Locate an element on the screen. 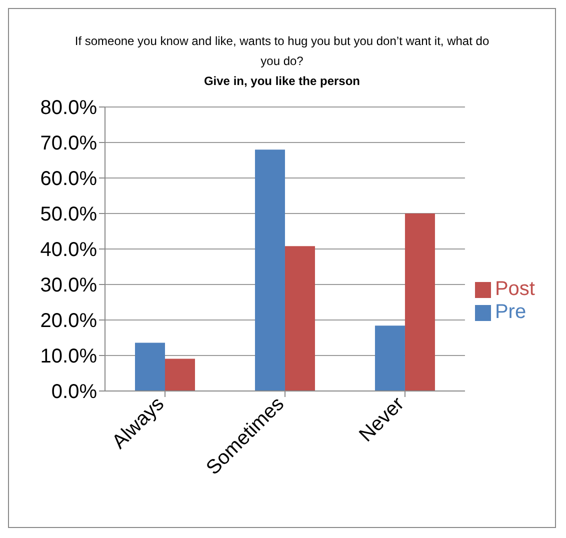  y-tick-label: 80.0% is located at coordinates (69, 108).